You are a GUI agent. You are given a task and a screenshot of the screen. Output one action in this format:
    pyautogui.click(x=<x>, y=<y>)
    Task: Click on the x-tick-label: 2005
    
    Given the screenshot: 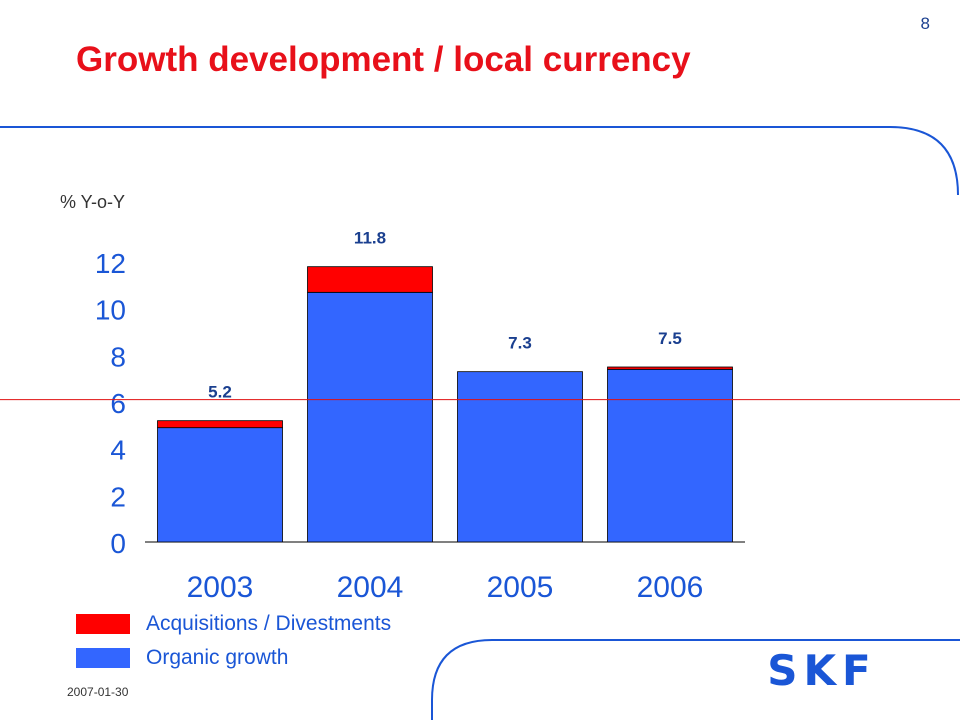 What is the action you would take?
    pyautogui.click(x=520, y=587)
    